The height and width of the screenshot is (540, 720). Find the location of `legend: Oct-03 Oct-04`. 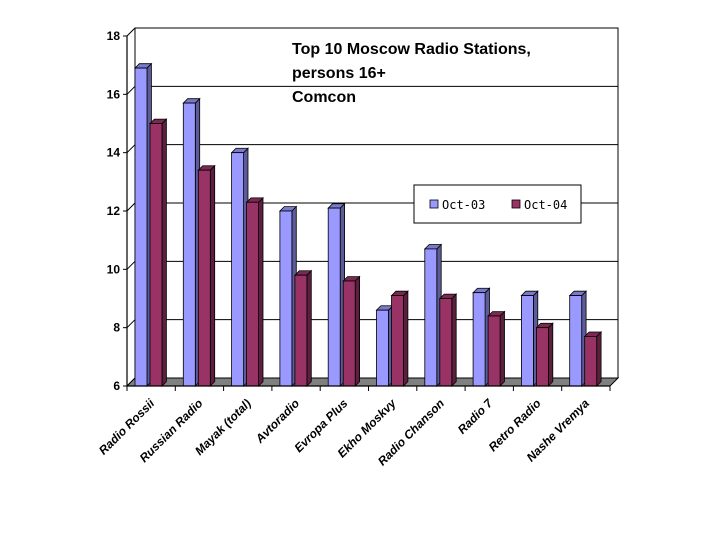

legend: Oct-03 Oct-04 is located at coordinates (497, 204).